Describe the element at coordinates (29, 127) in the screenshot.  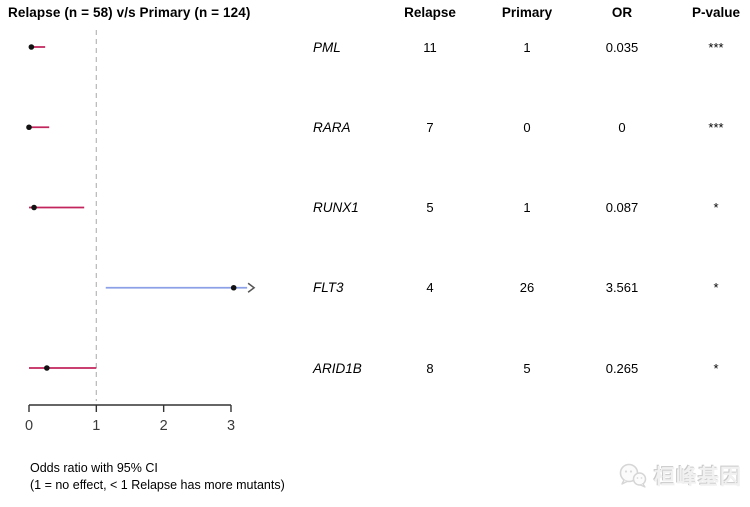
I see `or-point-rara` at that location.